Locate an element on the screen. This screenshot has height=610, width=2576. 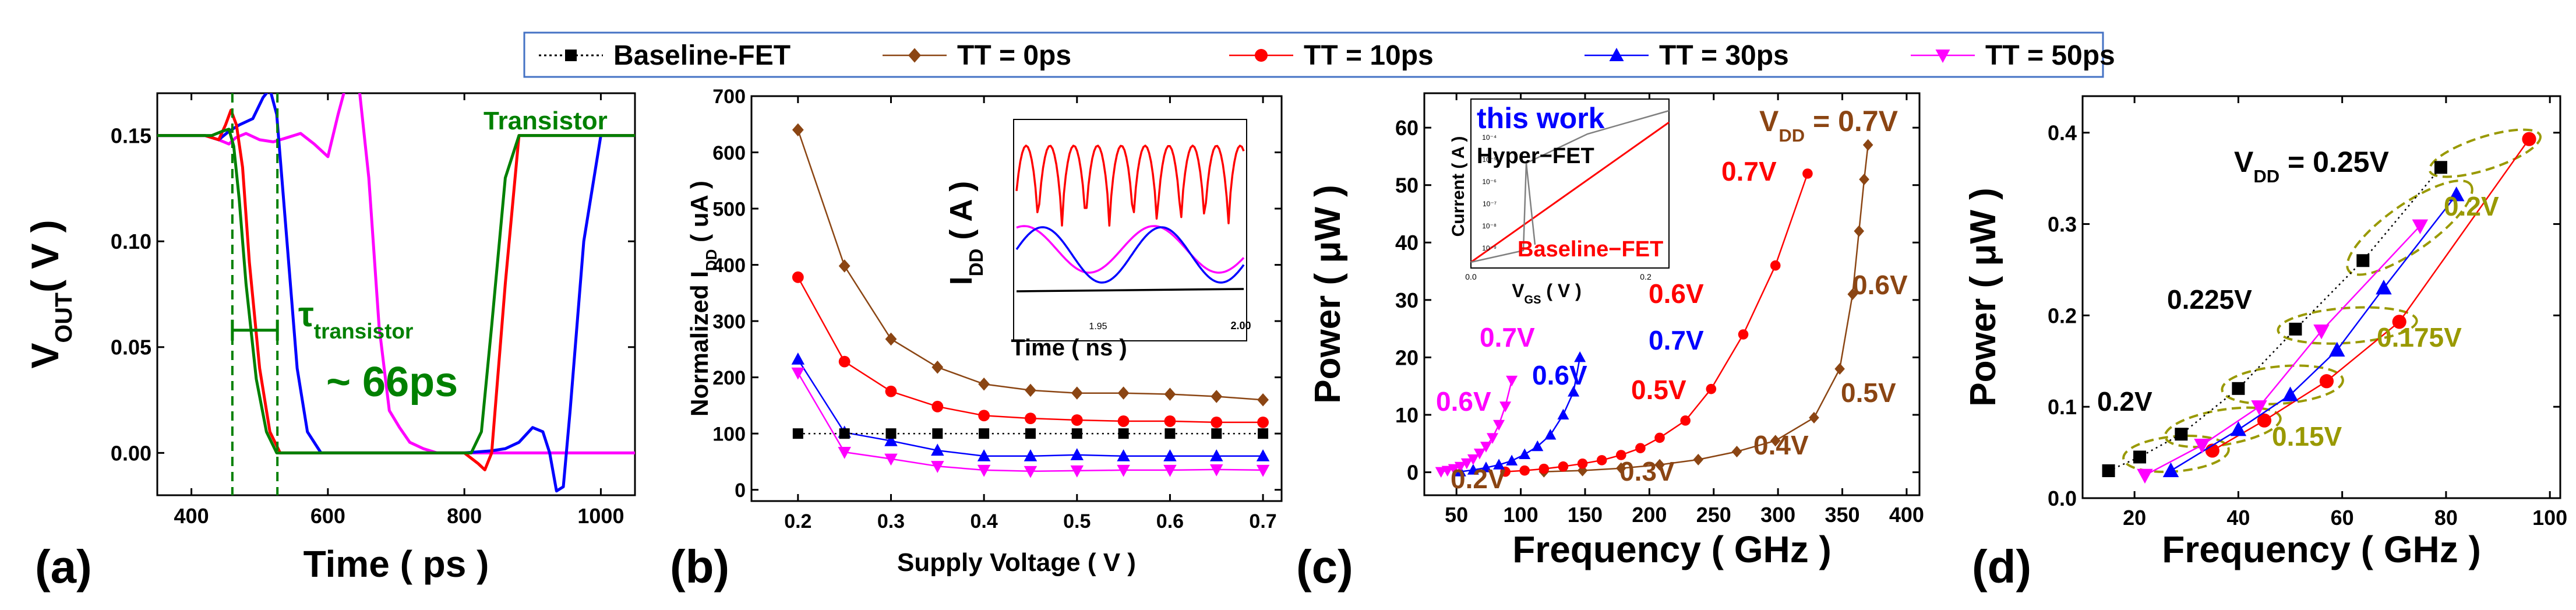
inset-y-label-part: ( A ) is located at coordinates (961, 215).